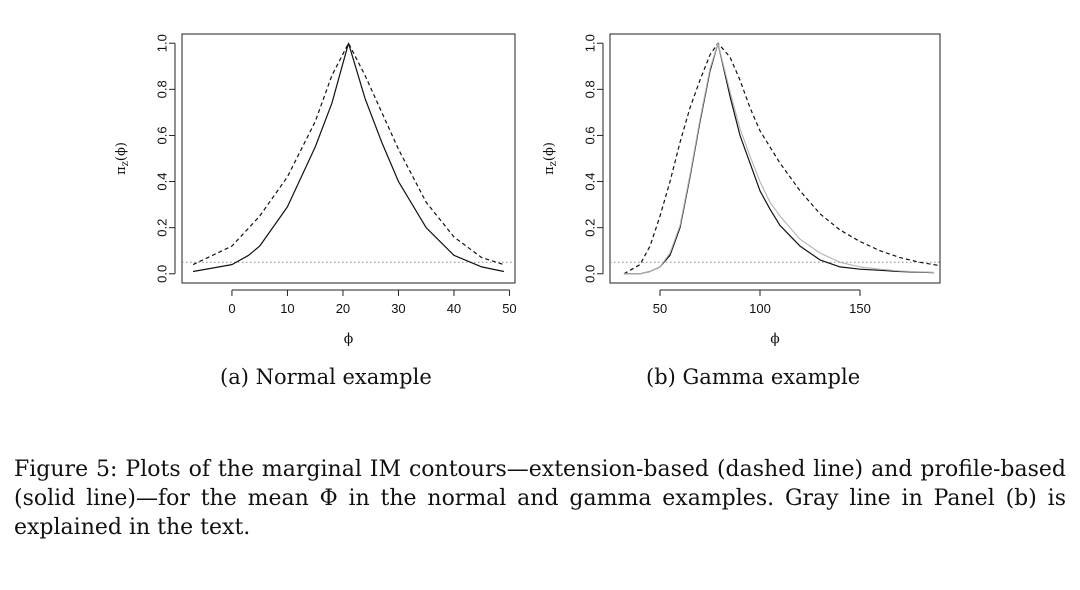 The image size is (1080, 590). What do you see at coordinates (162, 182) in the screenshot?
I see `y-tick-label-a-0.4: 0.4` at bounding box center [162, 182].